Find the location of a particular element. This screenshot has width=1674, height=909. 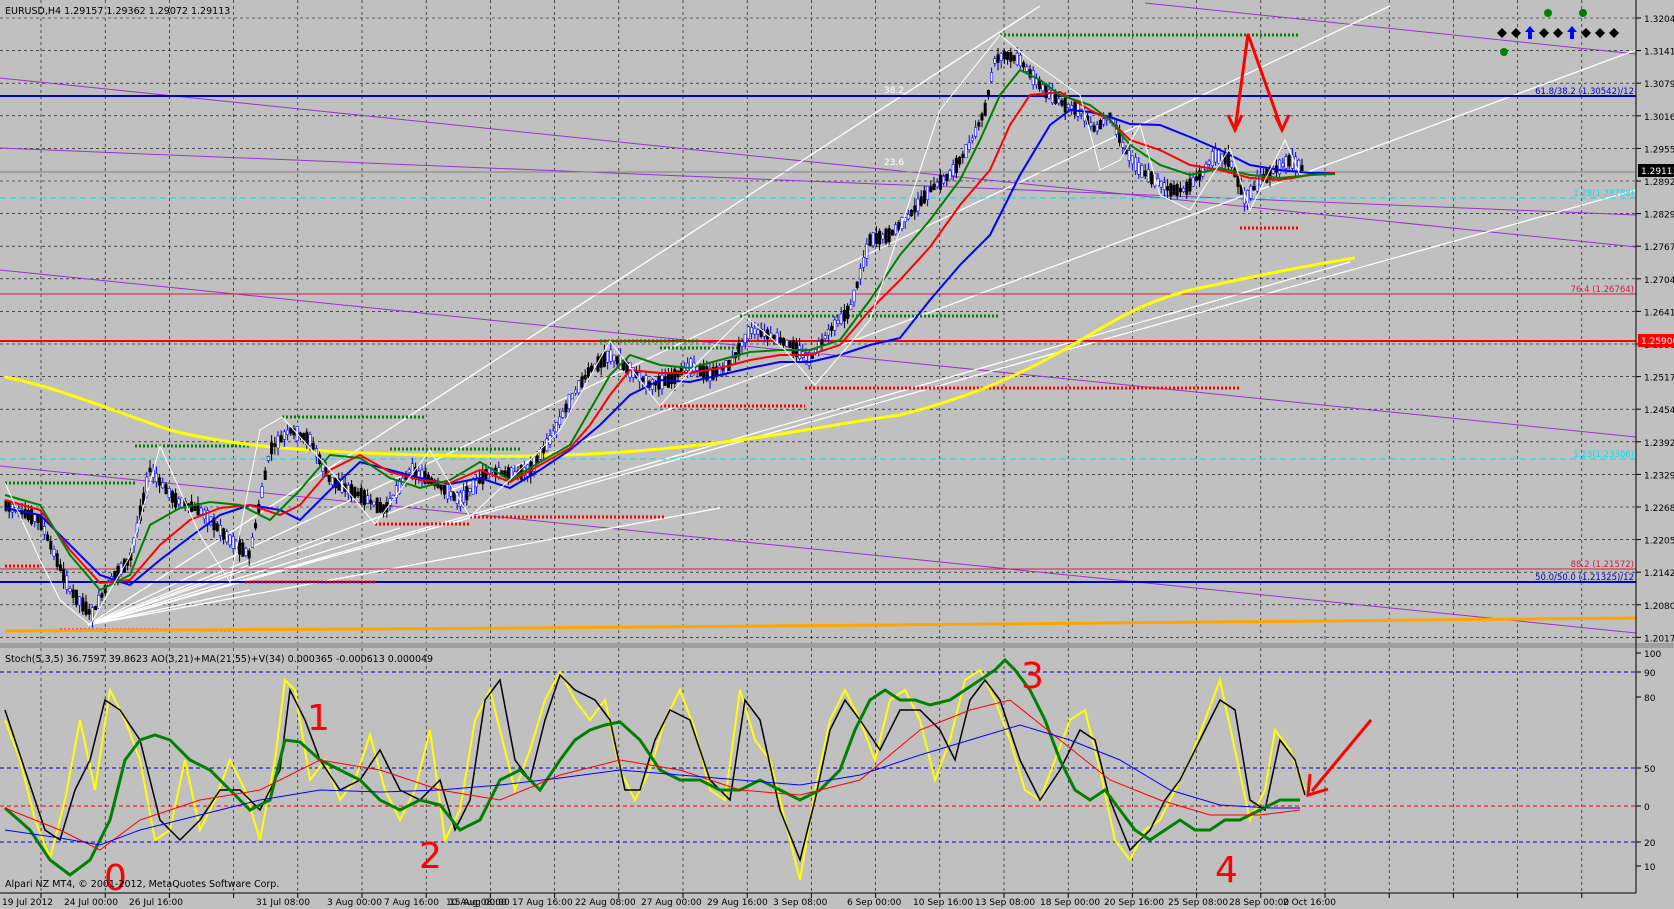

price-tick-label: 1.20175 is located at coordinates (1659, 639).